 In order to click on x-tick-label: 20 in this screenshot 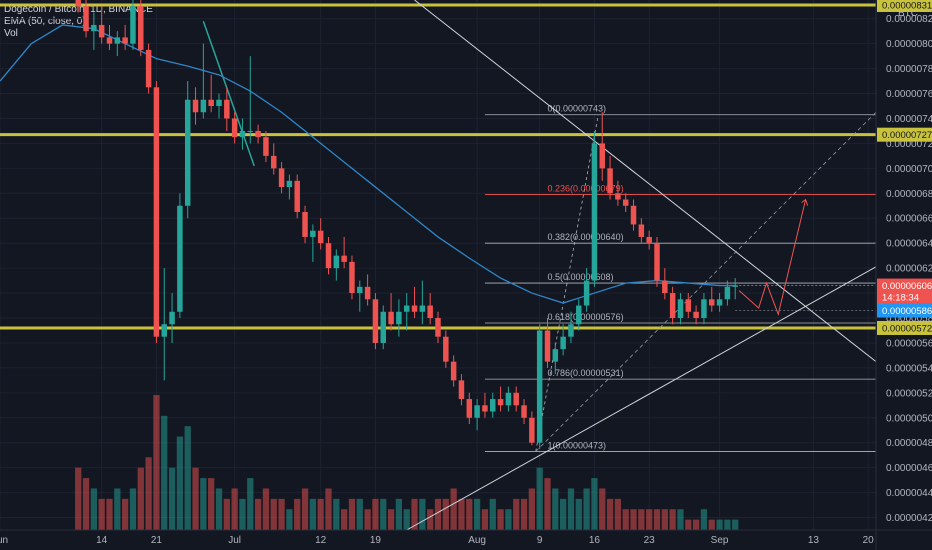, I will do `click(869, 540)`.